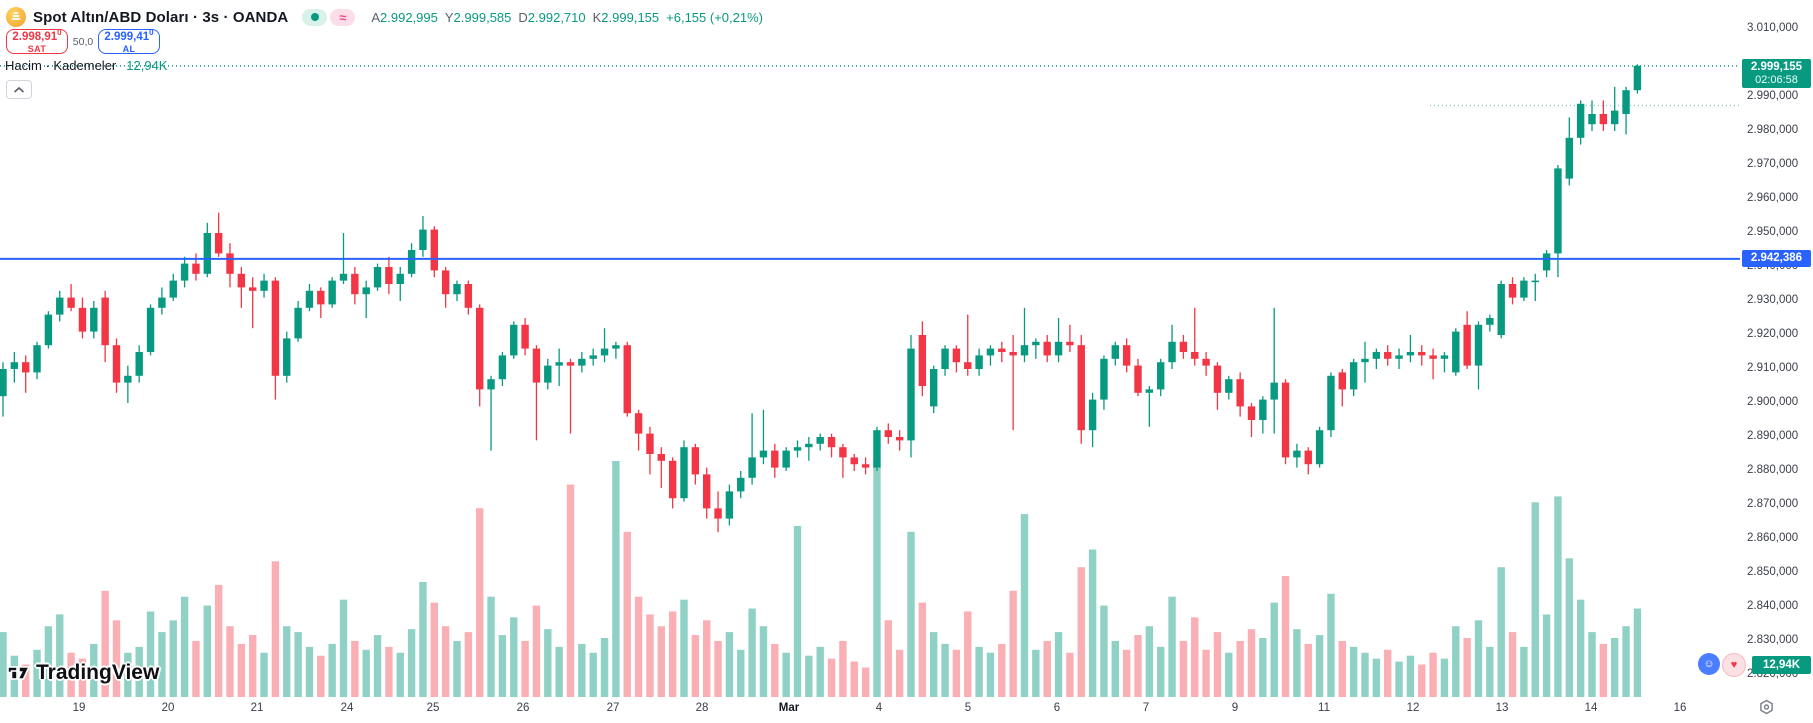 The image size is (1813, 723). What do you see at coordinates (1709, 664) in the screenshot?
I see `reaction-emoji-blue-icon: ☺` at bounding box center [1709, 664].